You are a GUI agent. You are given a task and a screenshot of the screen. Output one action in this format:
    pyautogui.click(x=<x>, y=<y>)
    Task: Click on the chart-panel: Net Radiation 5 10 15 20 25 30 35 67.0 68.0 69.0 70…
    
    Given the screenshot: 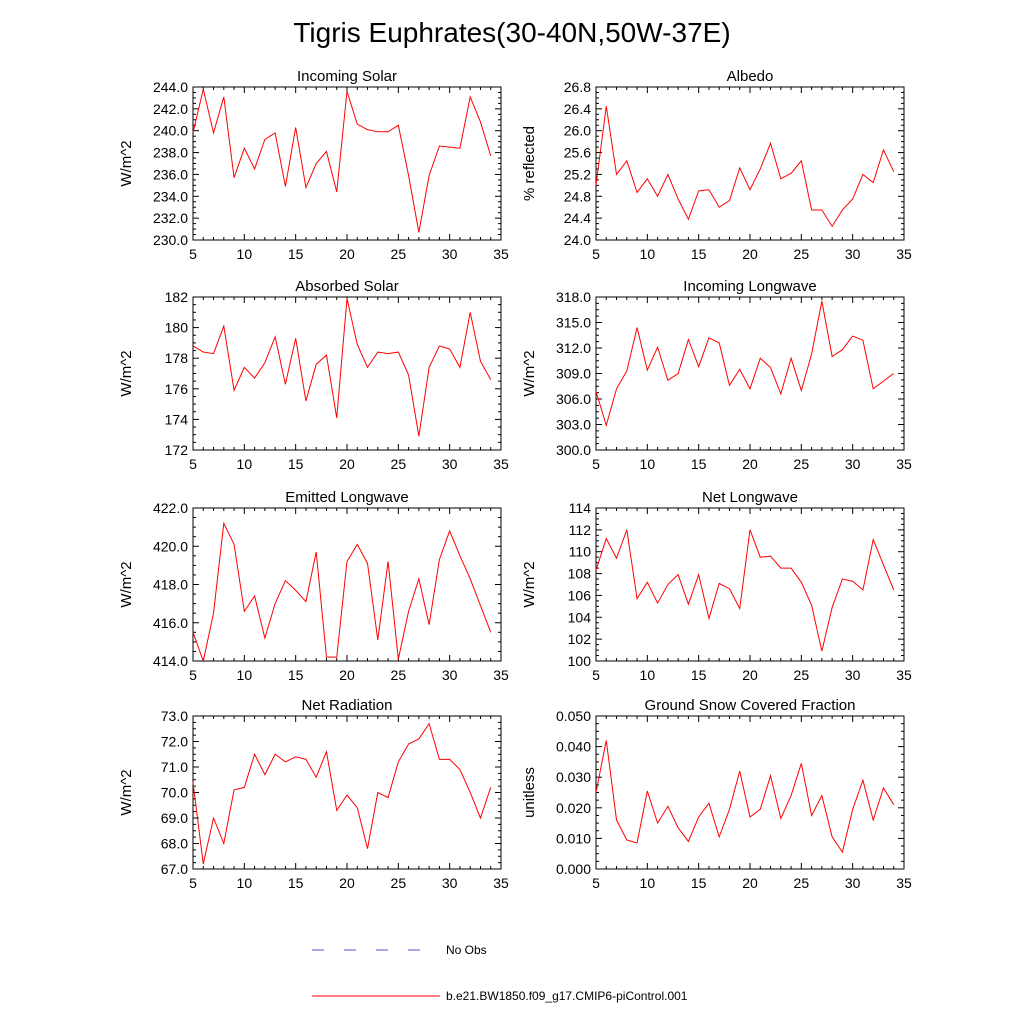 What is the action you would take?
    pyautogui.click(x=313, y=794)
    